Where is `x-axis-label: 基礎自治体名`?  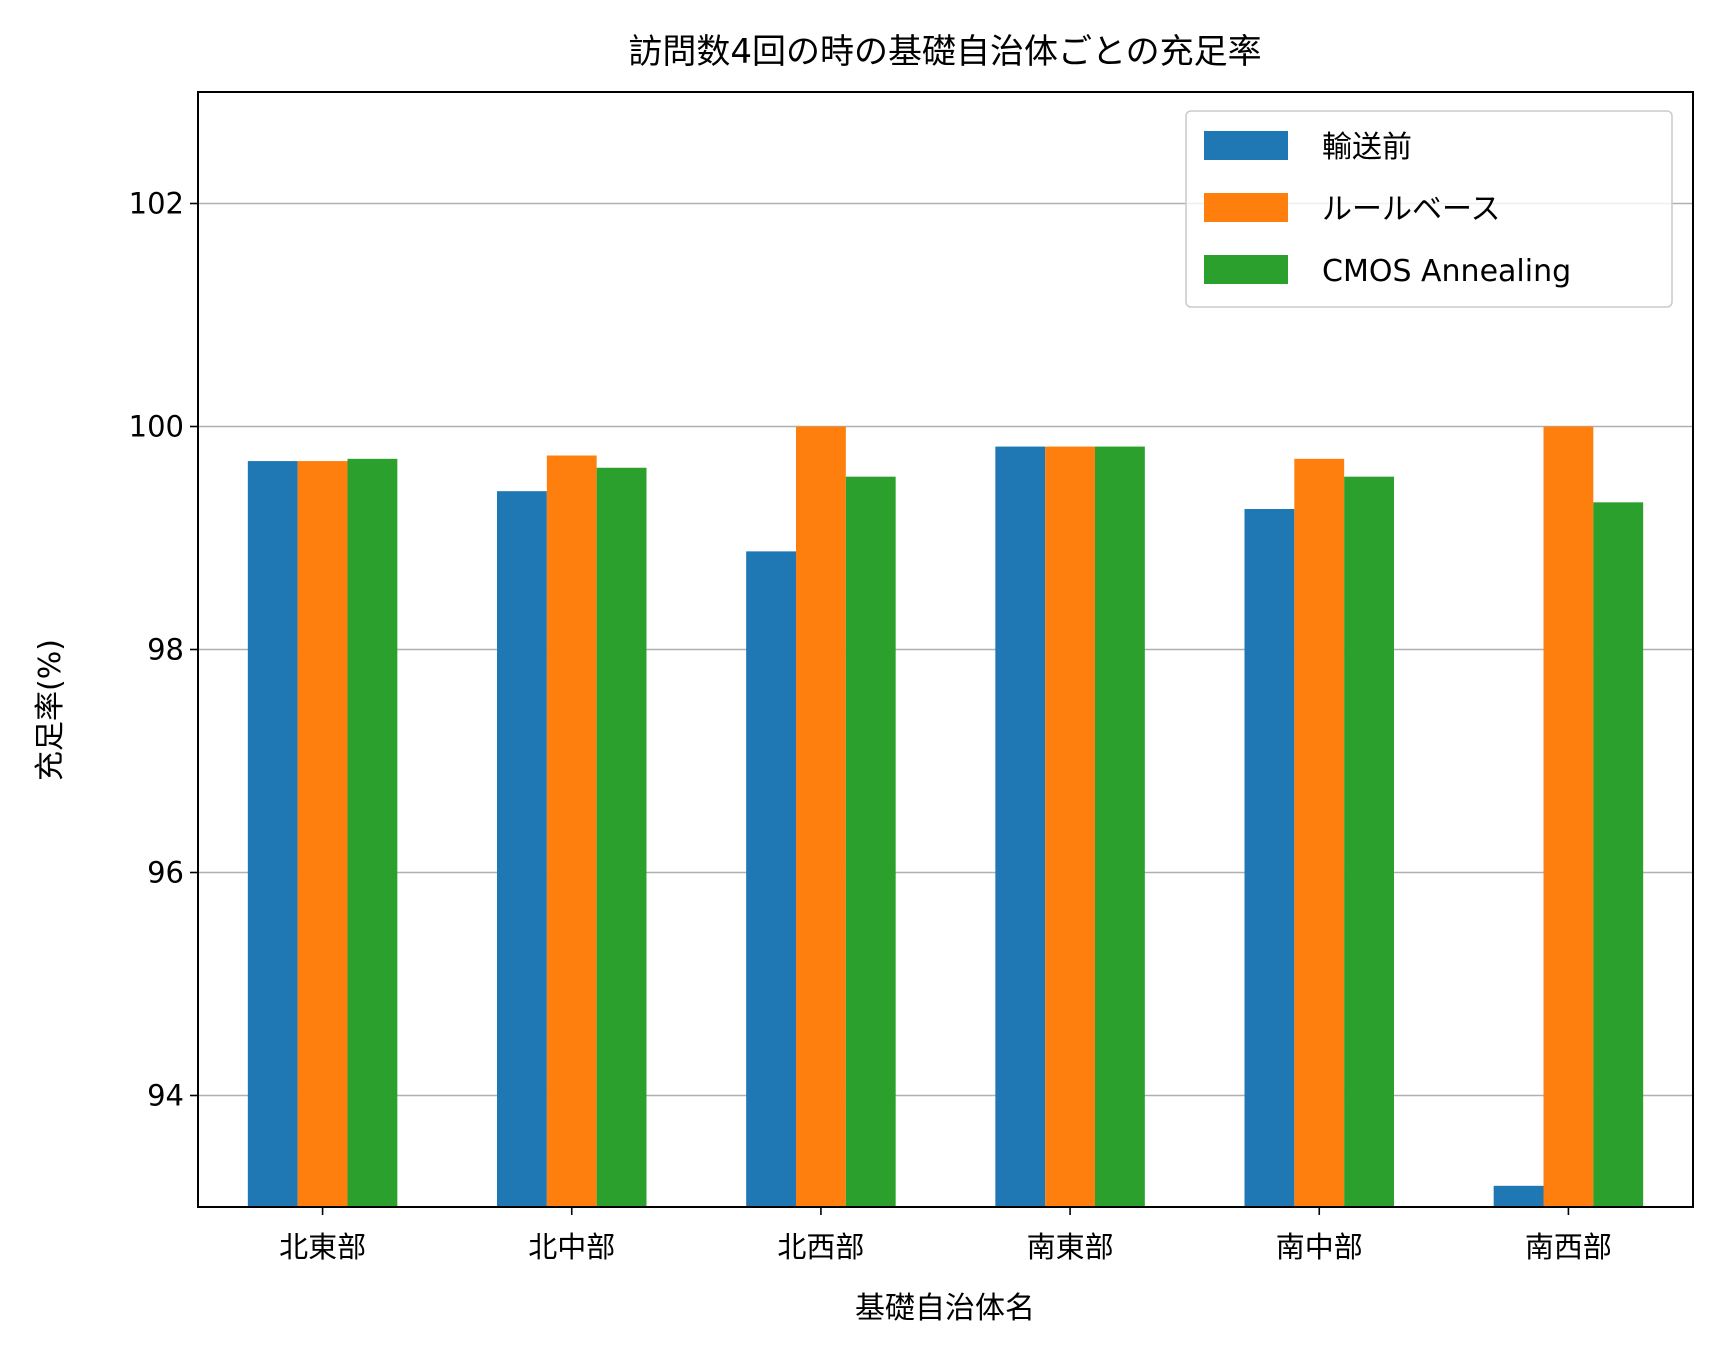
x-axis-label: 基礎自治体名 is located at coordinates (945, 1308).